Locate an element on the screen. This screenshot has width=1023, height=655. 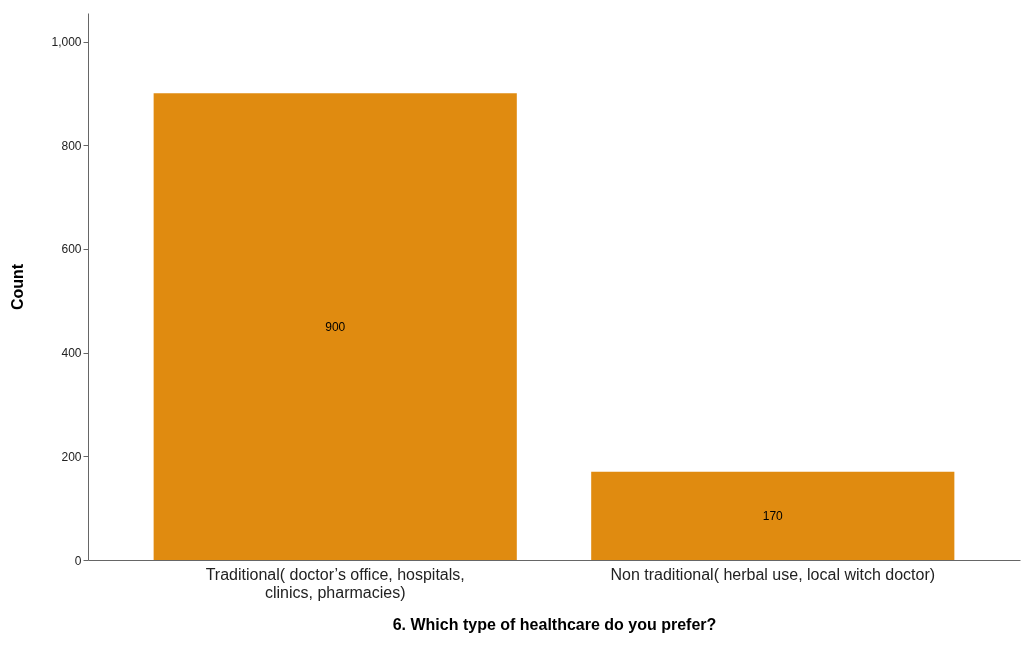
x-tick-label: Non traditional( herbal use, local witch doctor) is located at coordinates (773, 574).